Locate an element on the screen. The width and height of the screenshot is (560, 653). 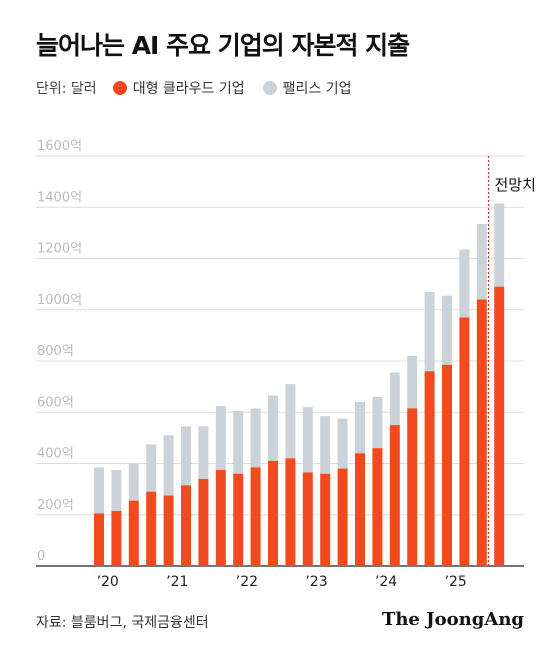
y-tick-label: 0 is located at coordinates (41, 556).